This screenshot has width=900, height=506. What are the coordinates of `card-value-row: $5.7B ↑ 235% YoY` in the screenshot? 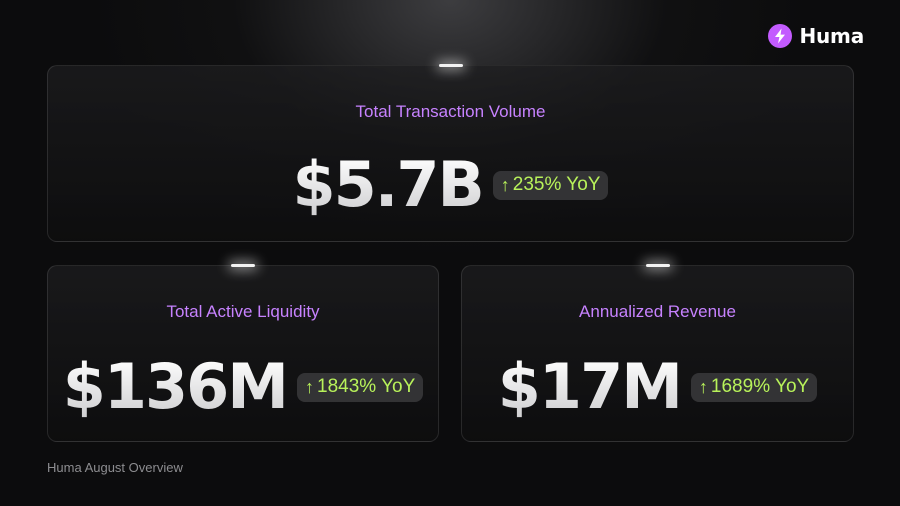 It's located at (450, 185).